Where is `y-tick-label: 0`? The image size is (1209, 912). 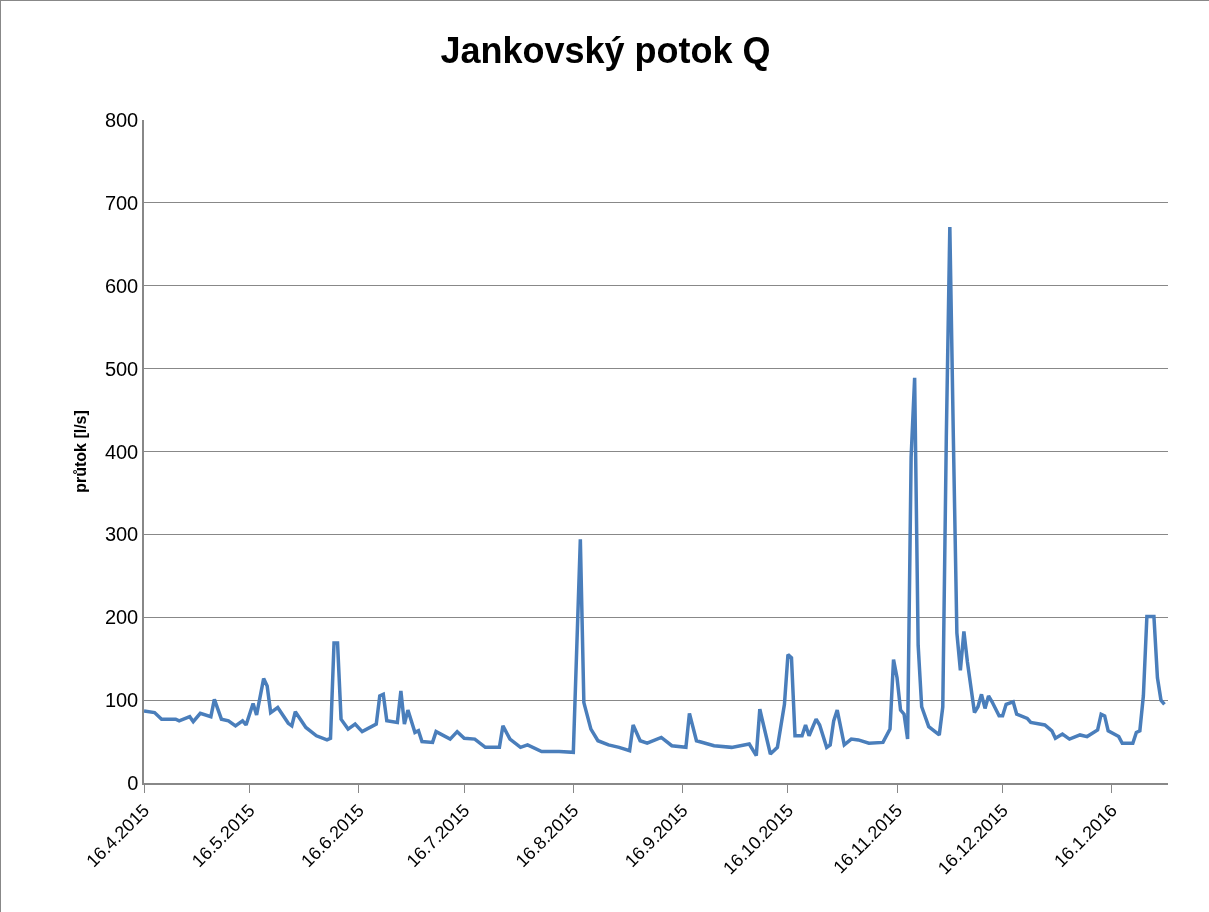 y-tick-label: 0 is located at coordinates (133, 783).